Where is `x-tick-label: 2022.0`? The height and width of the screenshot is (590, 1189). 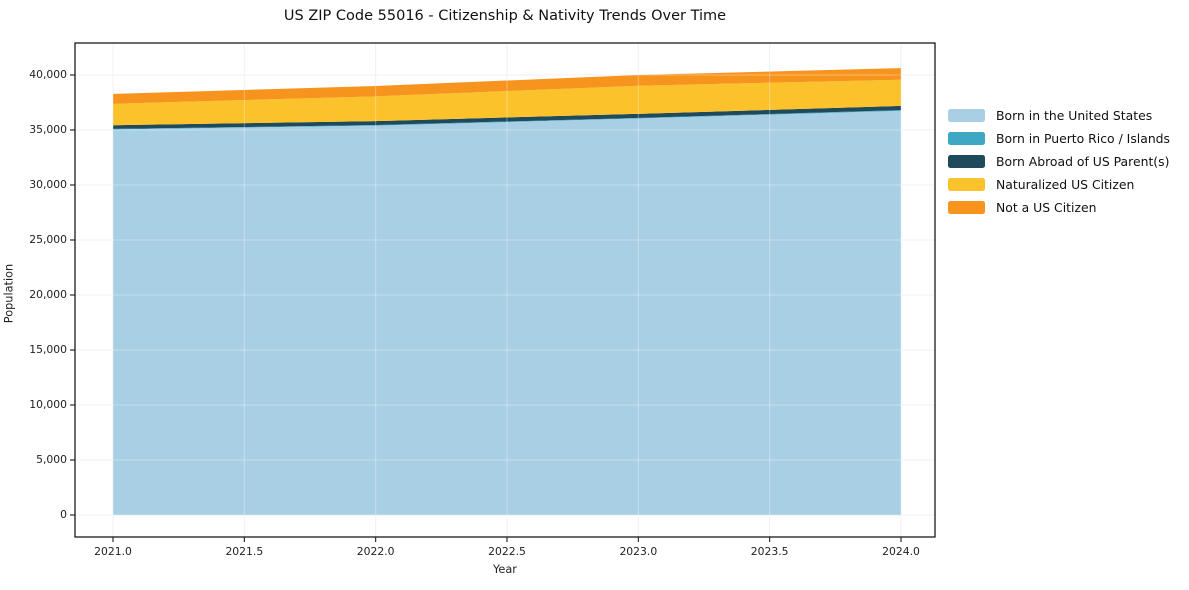
x-tick-label: 2022.0 is located at coordinates (375, 551).